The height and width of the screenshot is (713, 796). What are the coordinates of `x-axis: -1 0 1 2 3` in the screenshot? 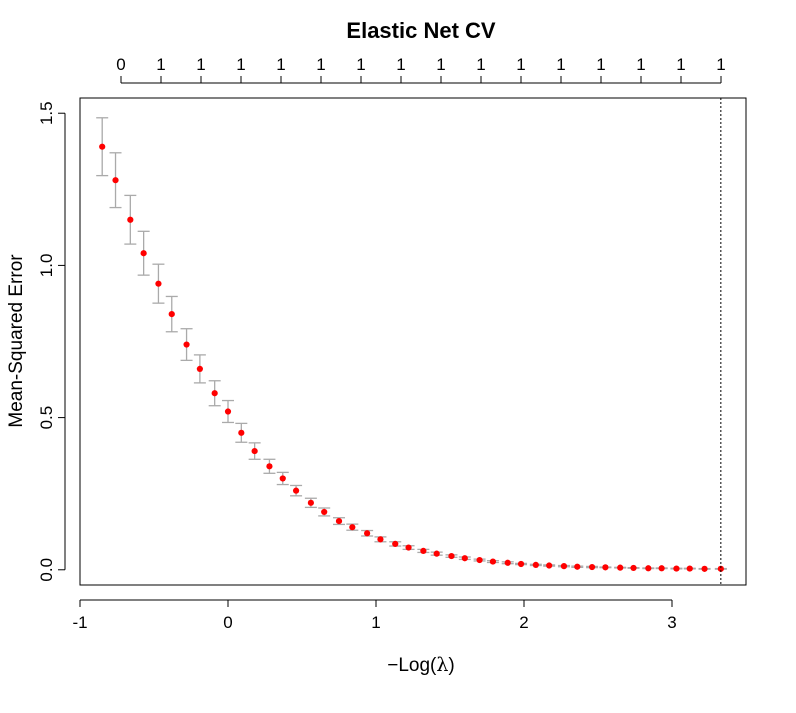 It's located at (374, 615).